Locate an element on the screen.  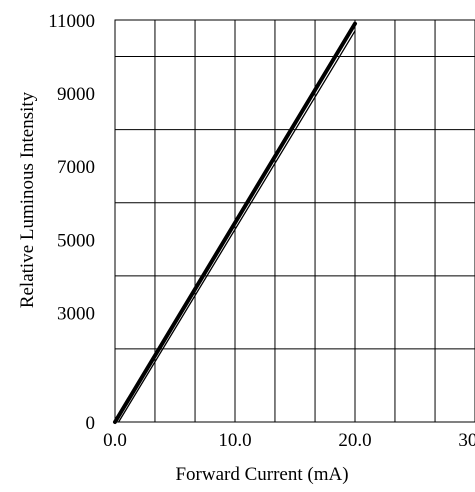
x-axis-title: Forward Current (mA) is located at coordinates (261, 474).